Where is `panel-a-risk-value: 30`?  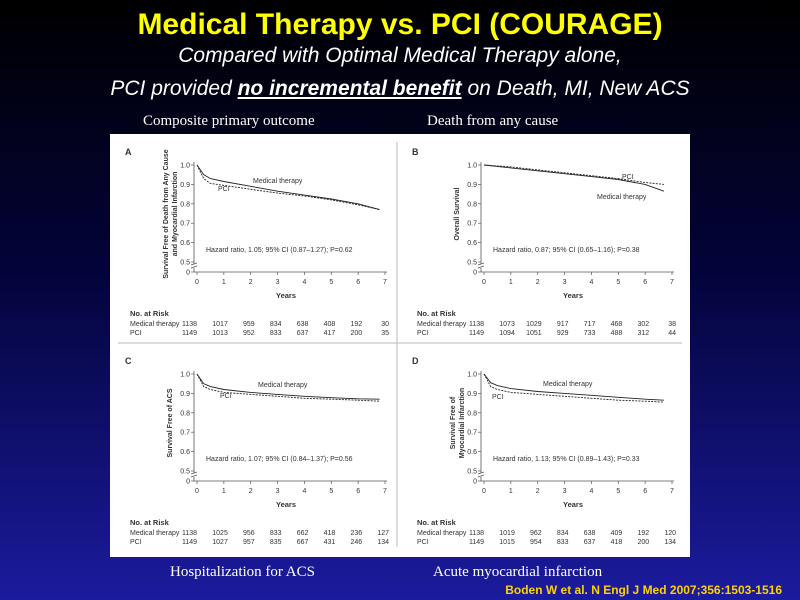
panel-a-risk-value: 30 is located at coordinates (385, 324).